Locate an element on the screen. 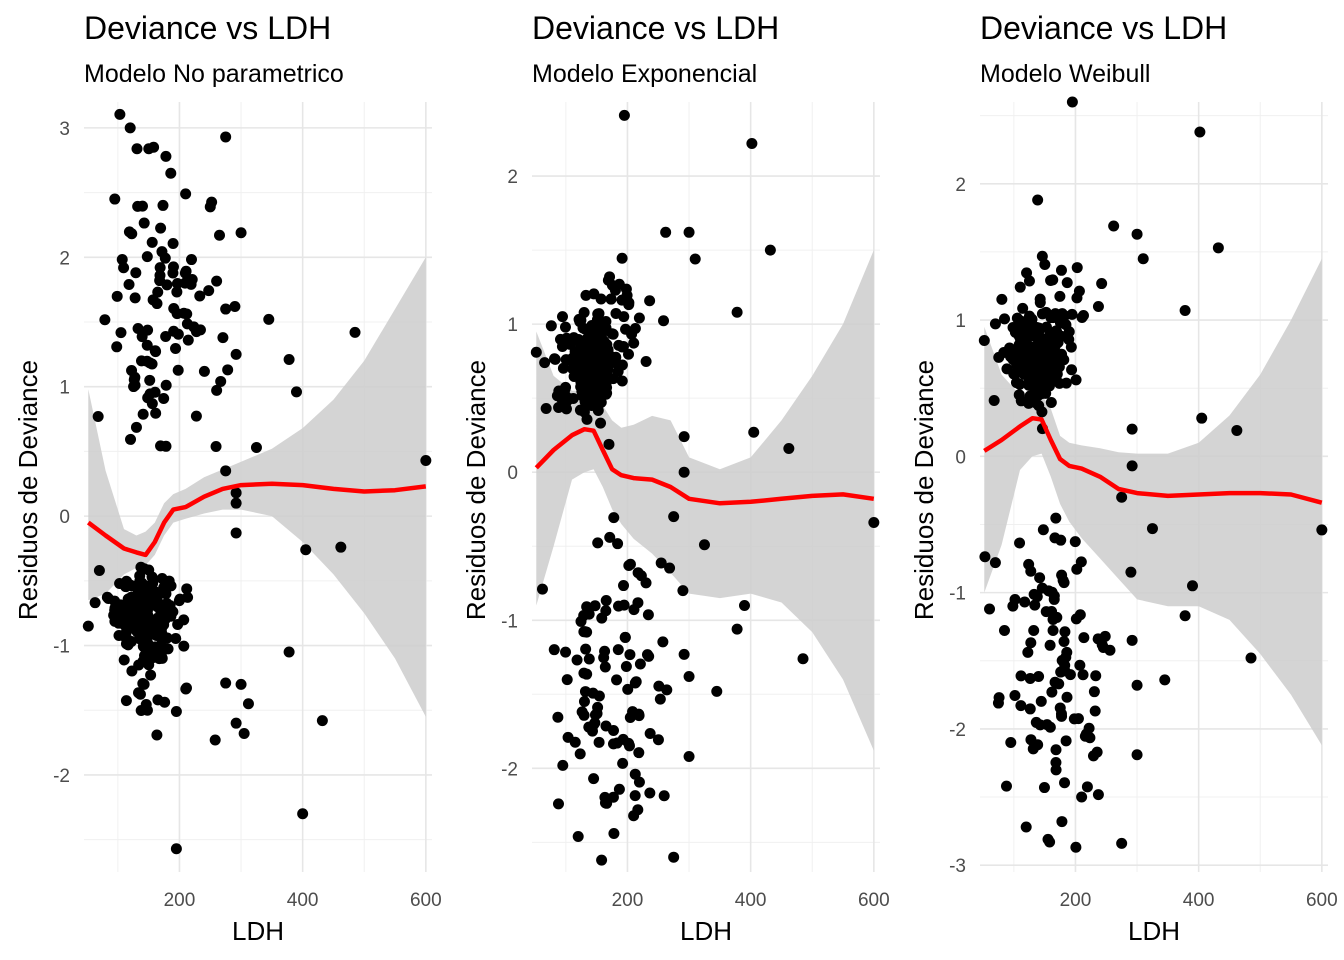 The image size is (1344, 960). smooth-line is located at coordinates (1153, 460).